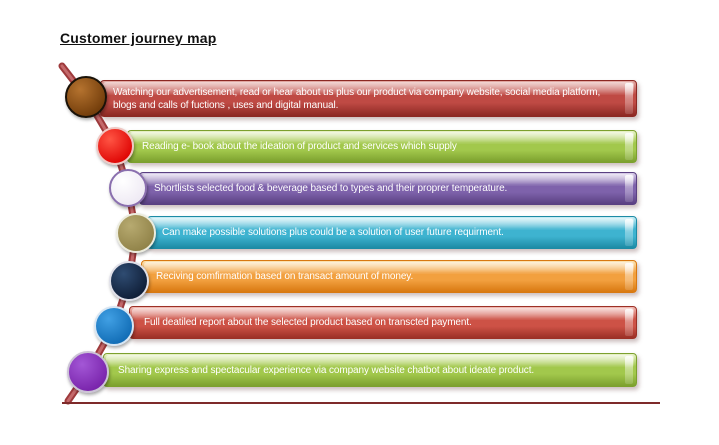 The width and height of the screenshot is (719, 445). I want to click on page-title: Customer journey map, so click(138, 38).